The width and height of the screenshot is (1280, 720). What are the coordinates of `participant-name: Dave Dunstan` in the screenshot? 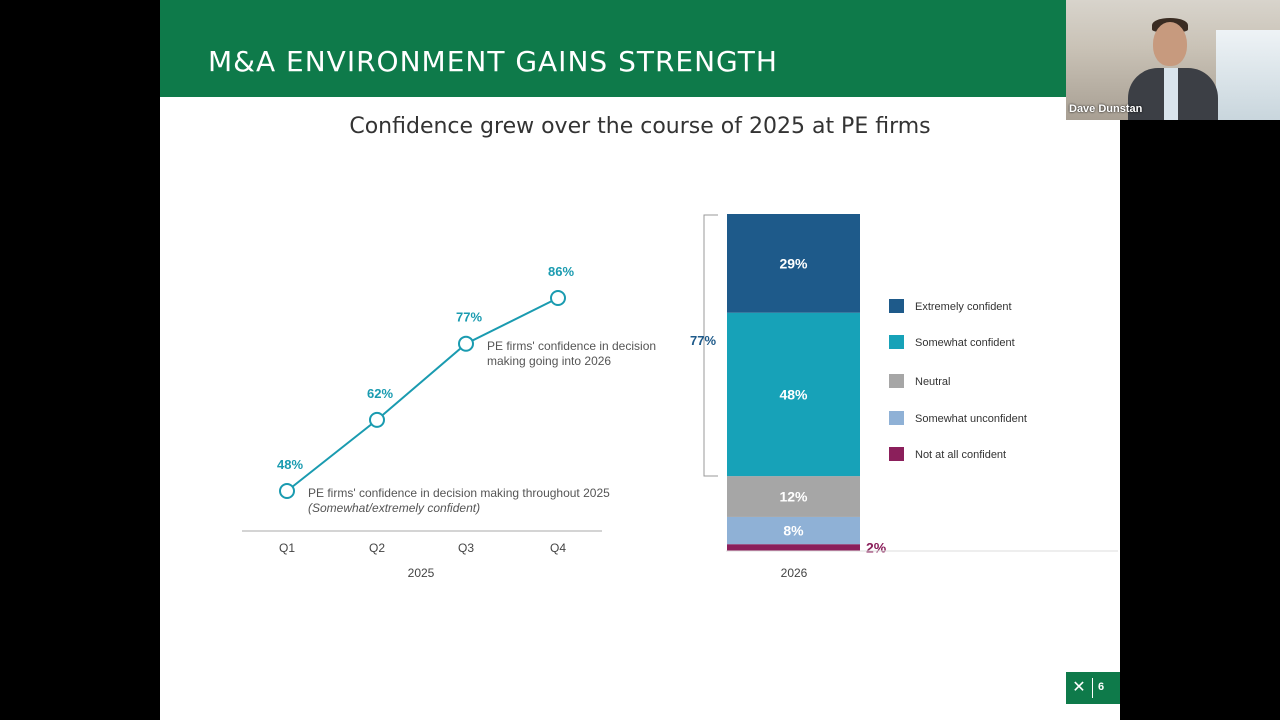 It's located at (1106, 109).